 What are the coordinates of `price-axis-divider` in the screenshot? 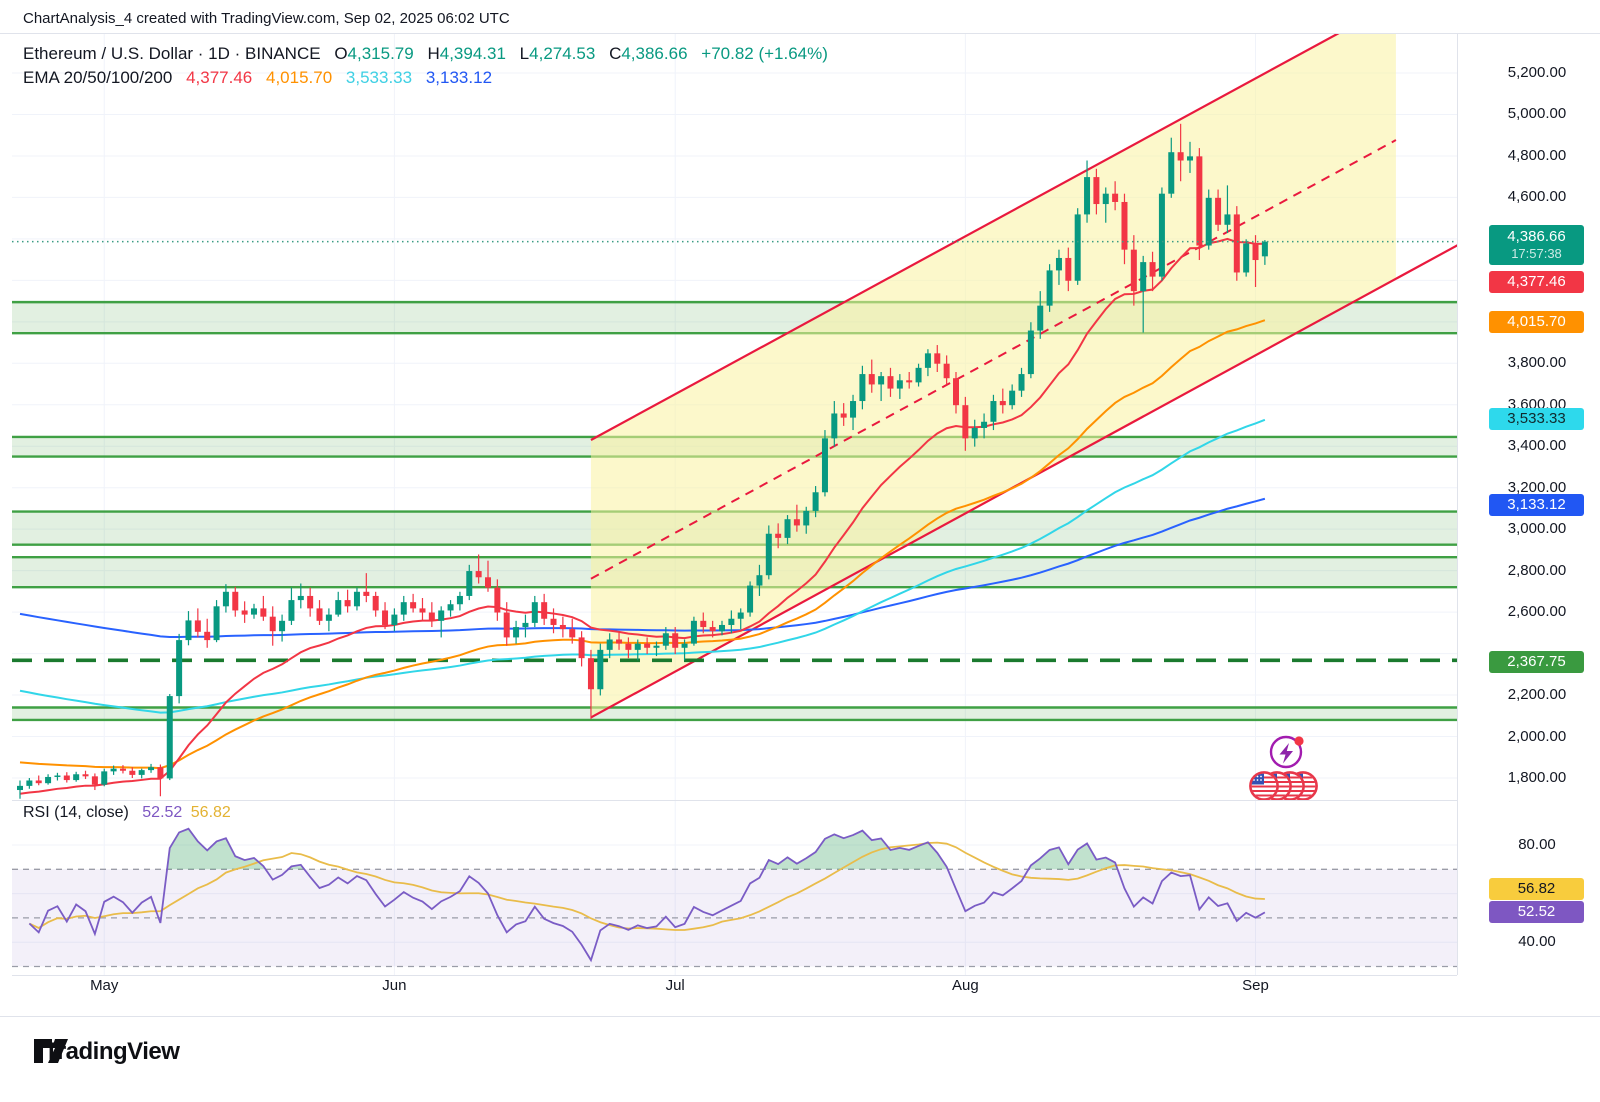 It's located at (1457, 504).